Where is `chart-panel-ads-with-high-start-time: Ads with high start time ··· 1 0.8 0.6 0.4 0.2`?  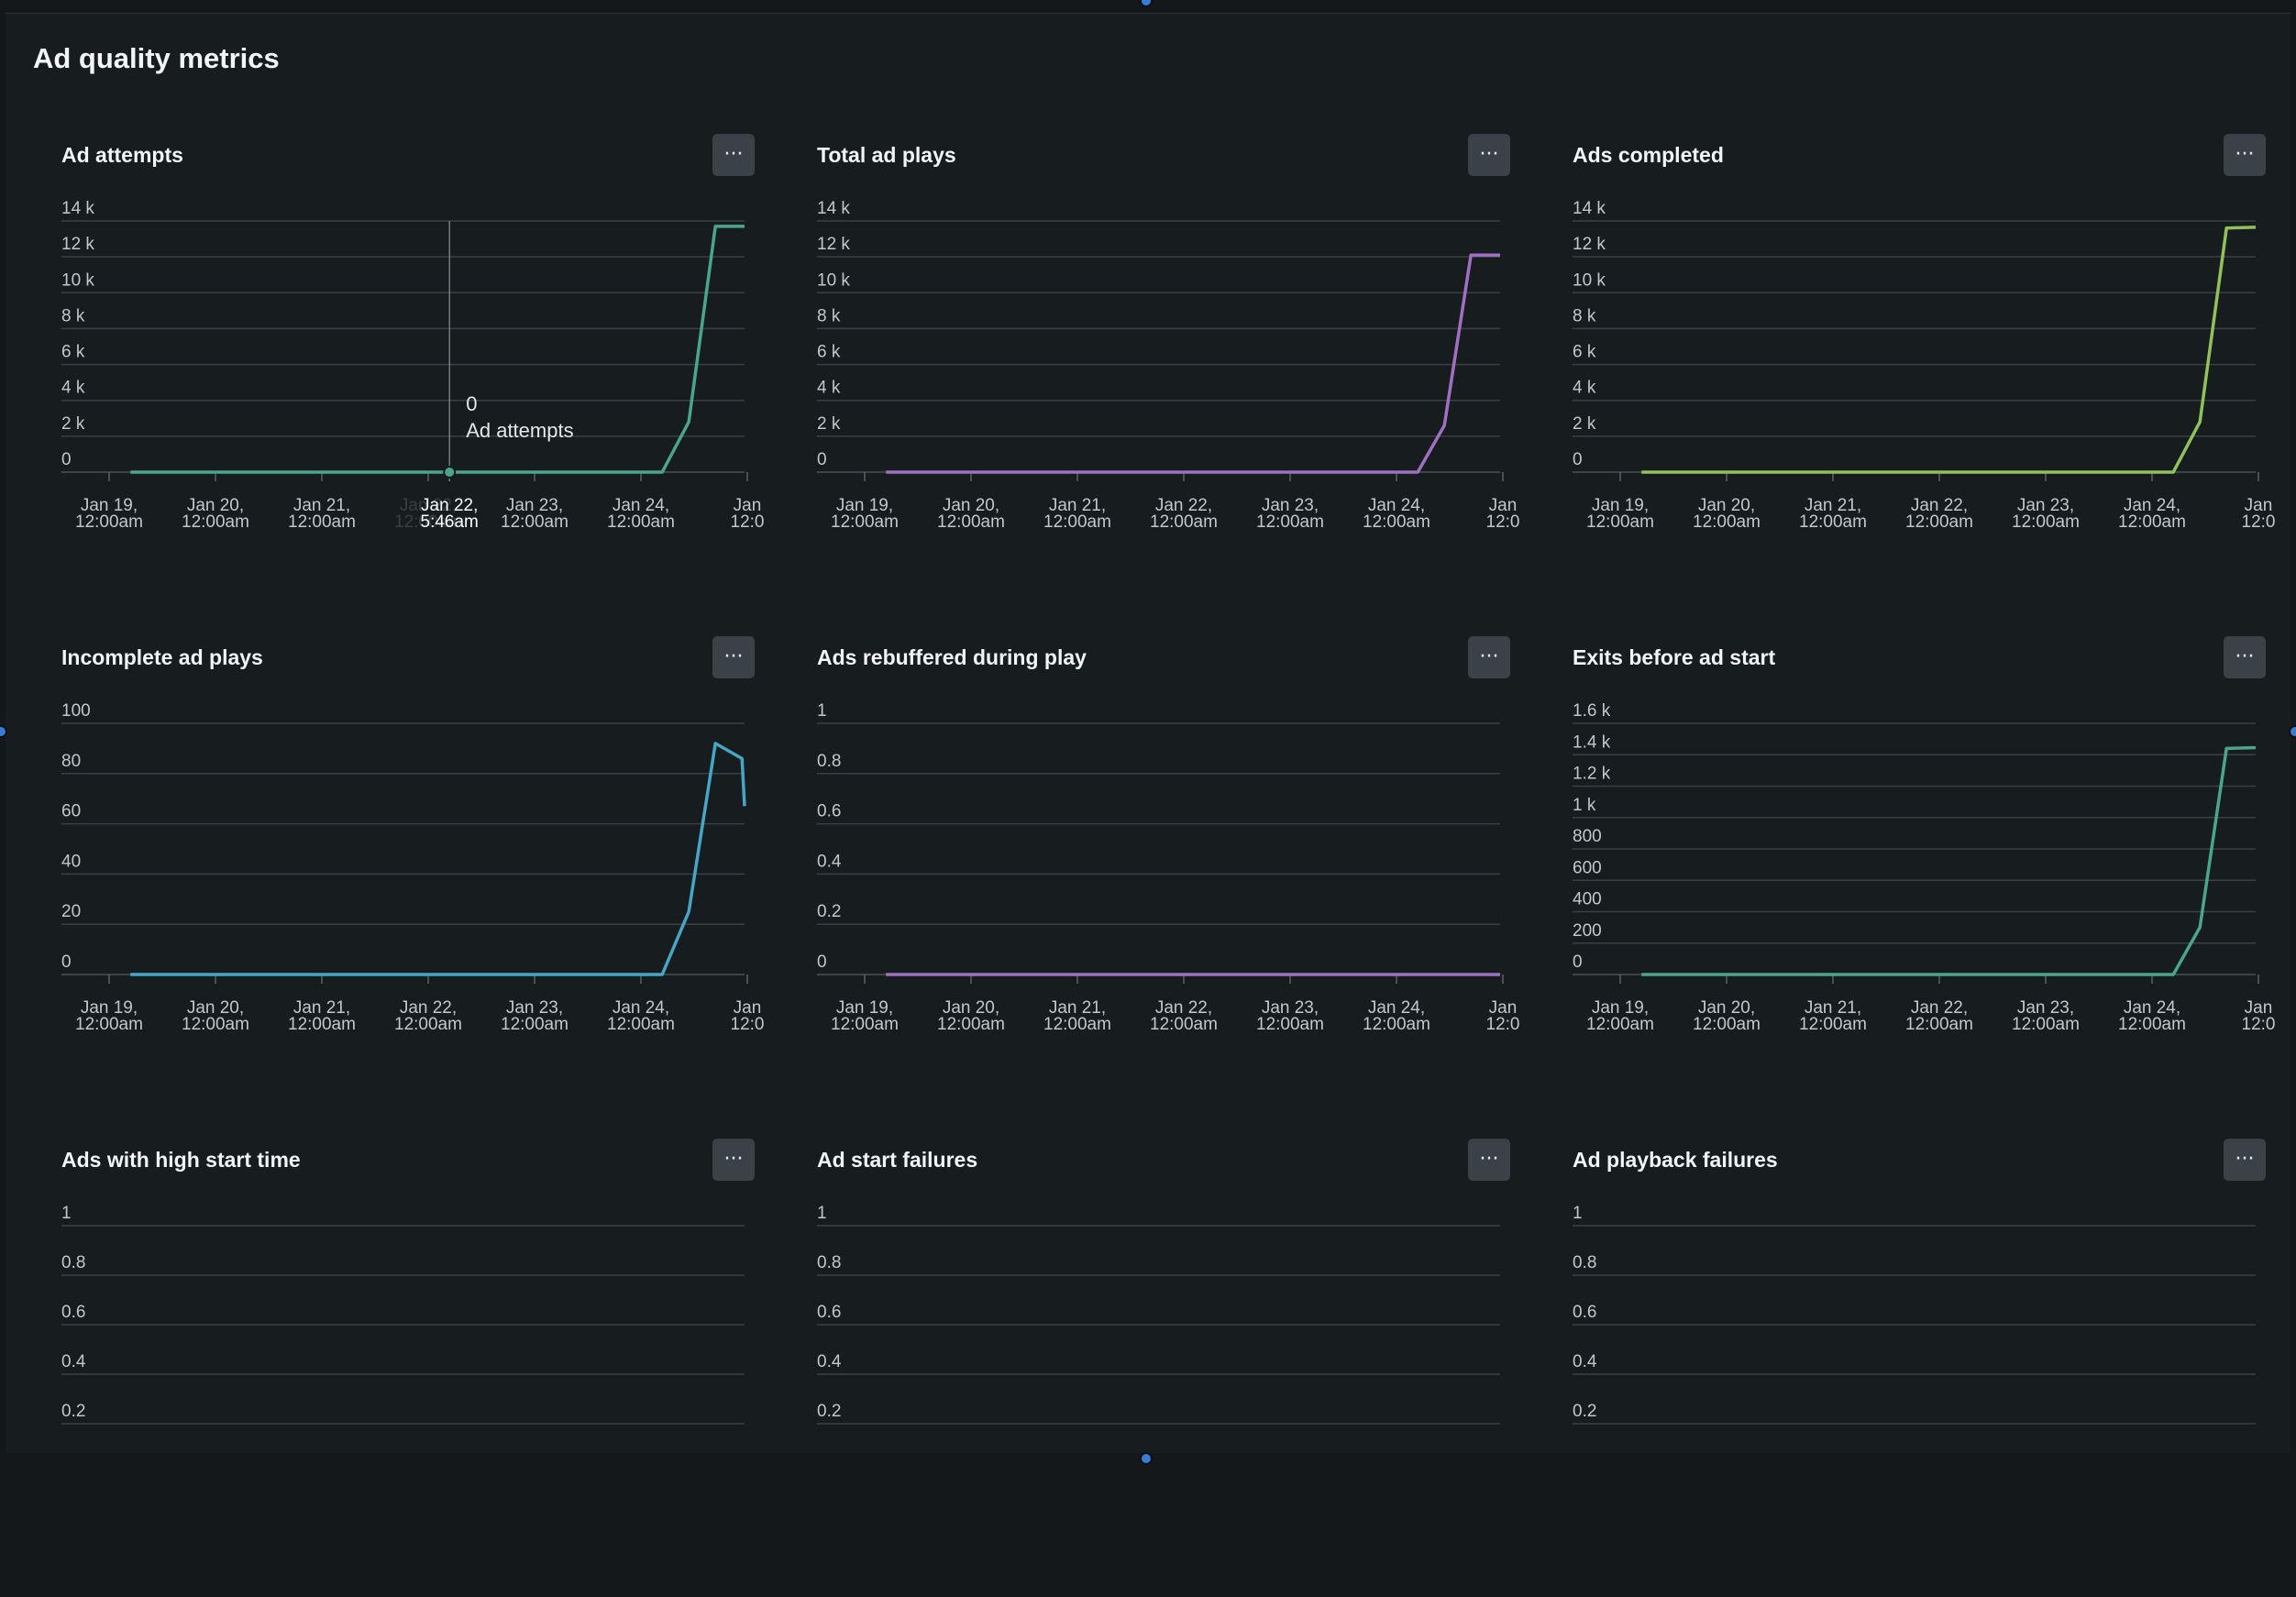
chart-panel-ads-with-high-start-time: Ads with high start time ··· 1 0.8 0.6 0.4 0.2 is located at coordinates (408, 1368).